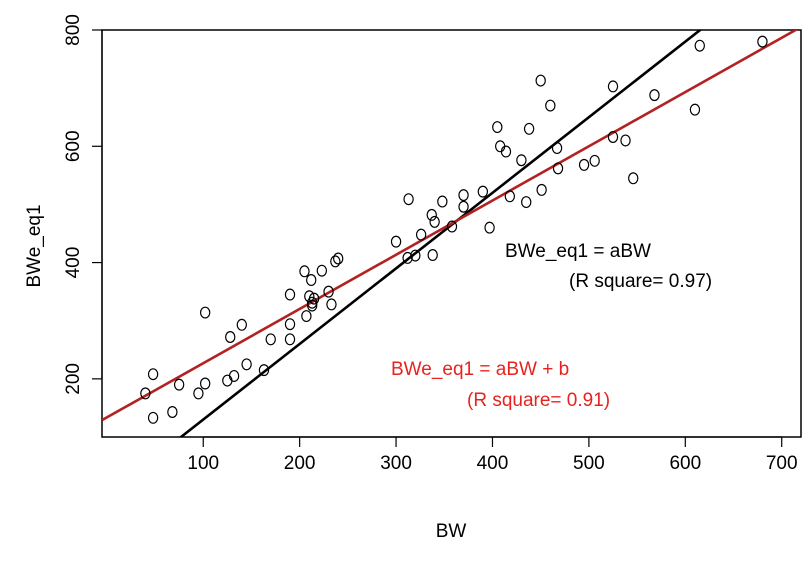  I want to click on annotation-no-intercept: BWe_eq1 = aBW (R square= 0.97), so click(608, 266).